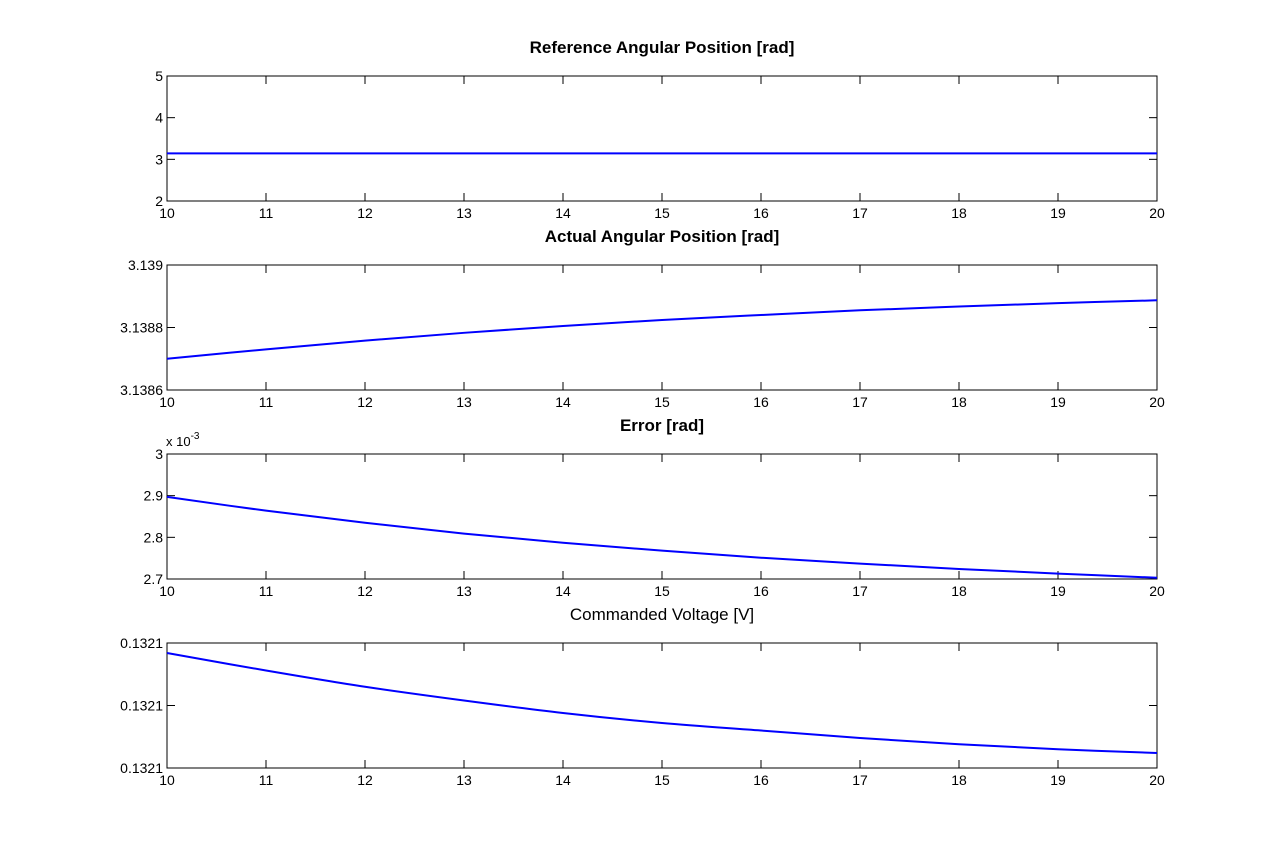 This screenshot has height=863, width=1278. I want to click on y-tick-label: 2.9, so click(154, 496).